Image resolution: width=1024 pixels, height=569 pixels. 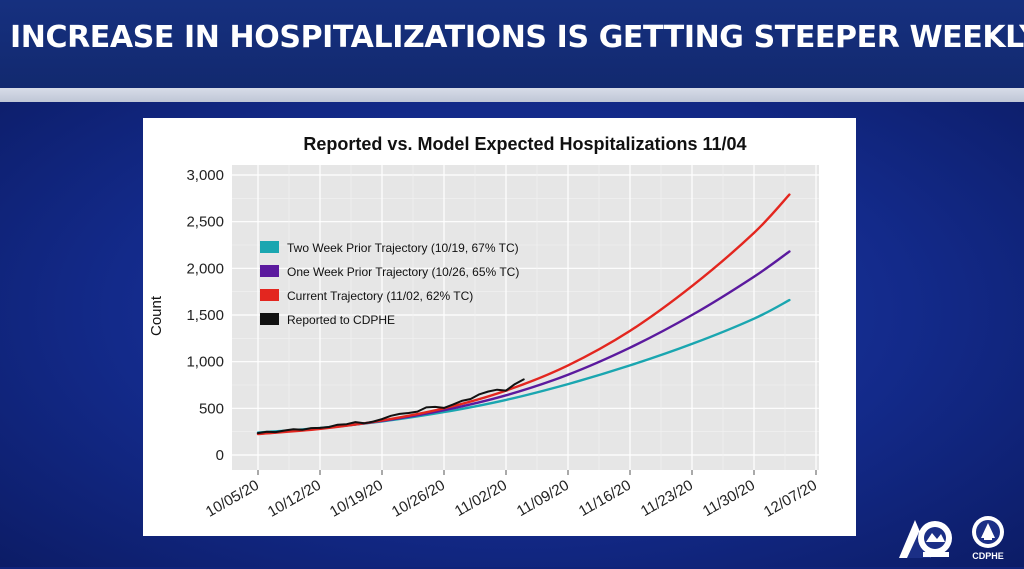 I want to click on y-tick-label: 2,000, so click(x=205, y=268).